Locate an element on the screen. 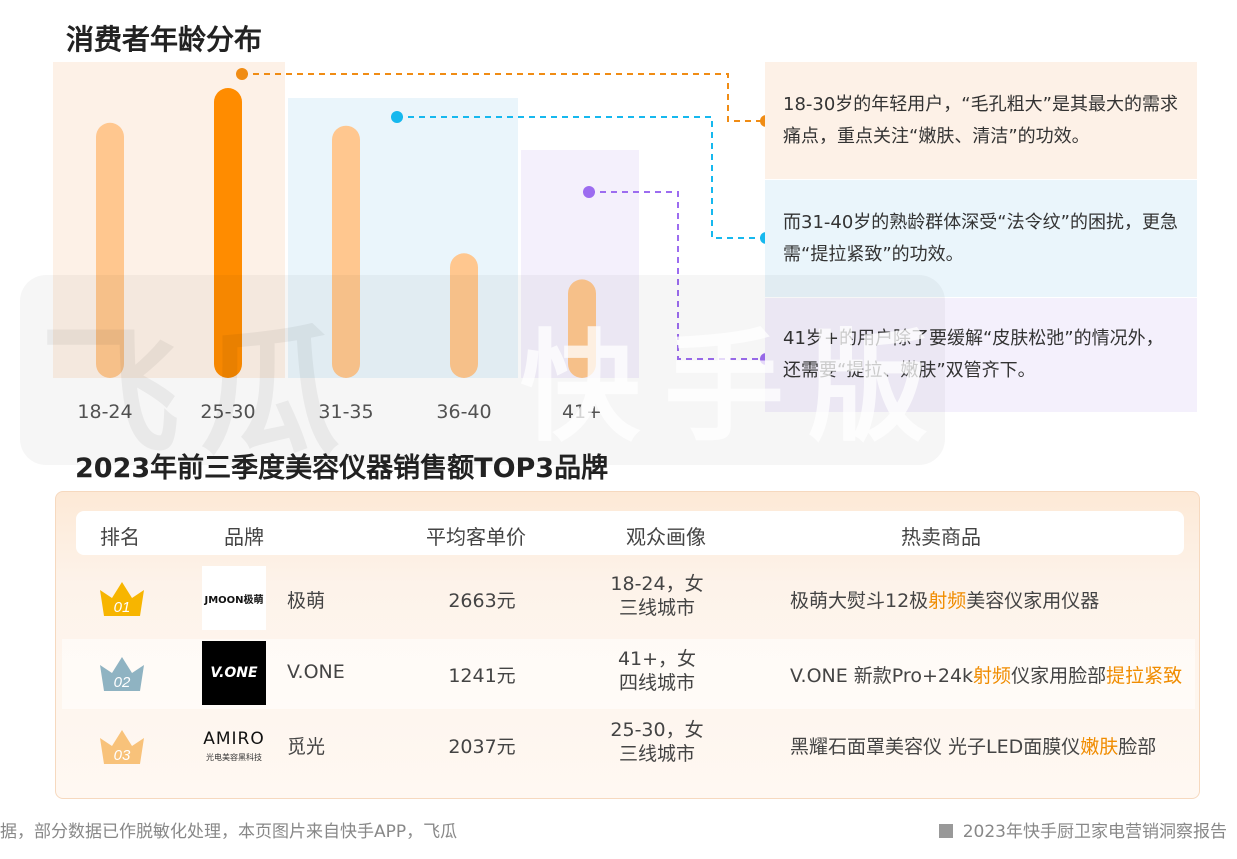  product-text: 黑耀石面罩美容仪 光子LED面膜仪 is located at coordinates (935, 747).